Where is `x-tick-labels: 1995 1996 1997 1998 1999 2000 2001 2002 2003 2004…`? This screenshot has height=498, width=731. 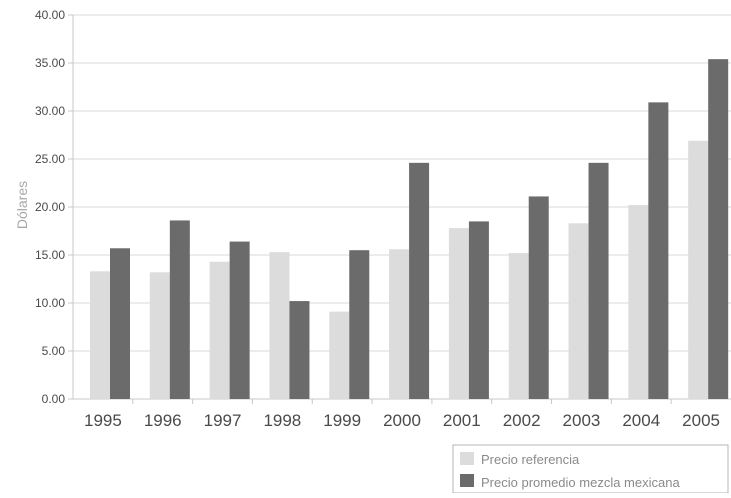
x-tick-labels: 1995 1996 1997 1998 1999 2000 2001 2002 2003 2004… is located at coordinates (402, 420).